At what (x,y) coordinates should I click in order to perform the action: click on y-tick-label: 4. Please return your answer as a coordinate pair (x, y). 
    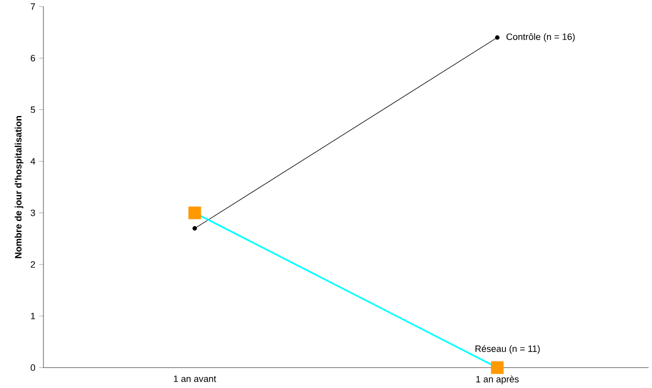
    Looking at the image, I should click on (33, 161).